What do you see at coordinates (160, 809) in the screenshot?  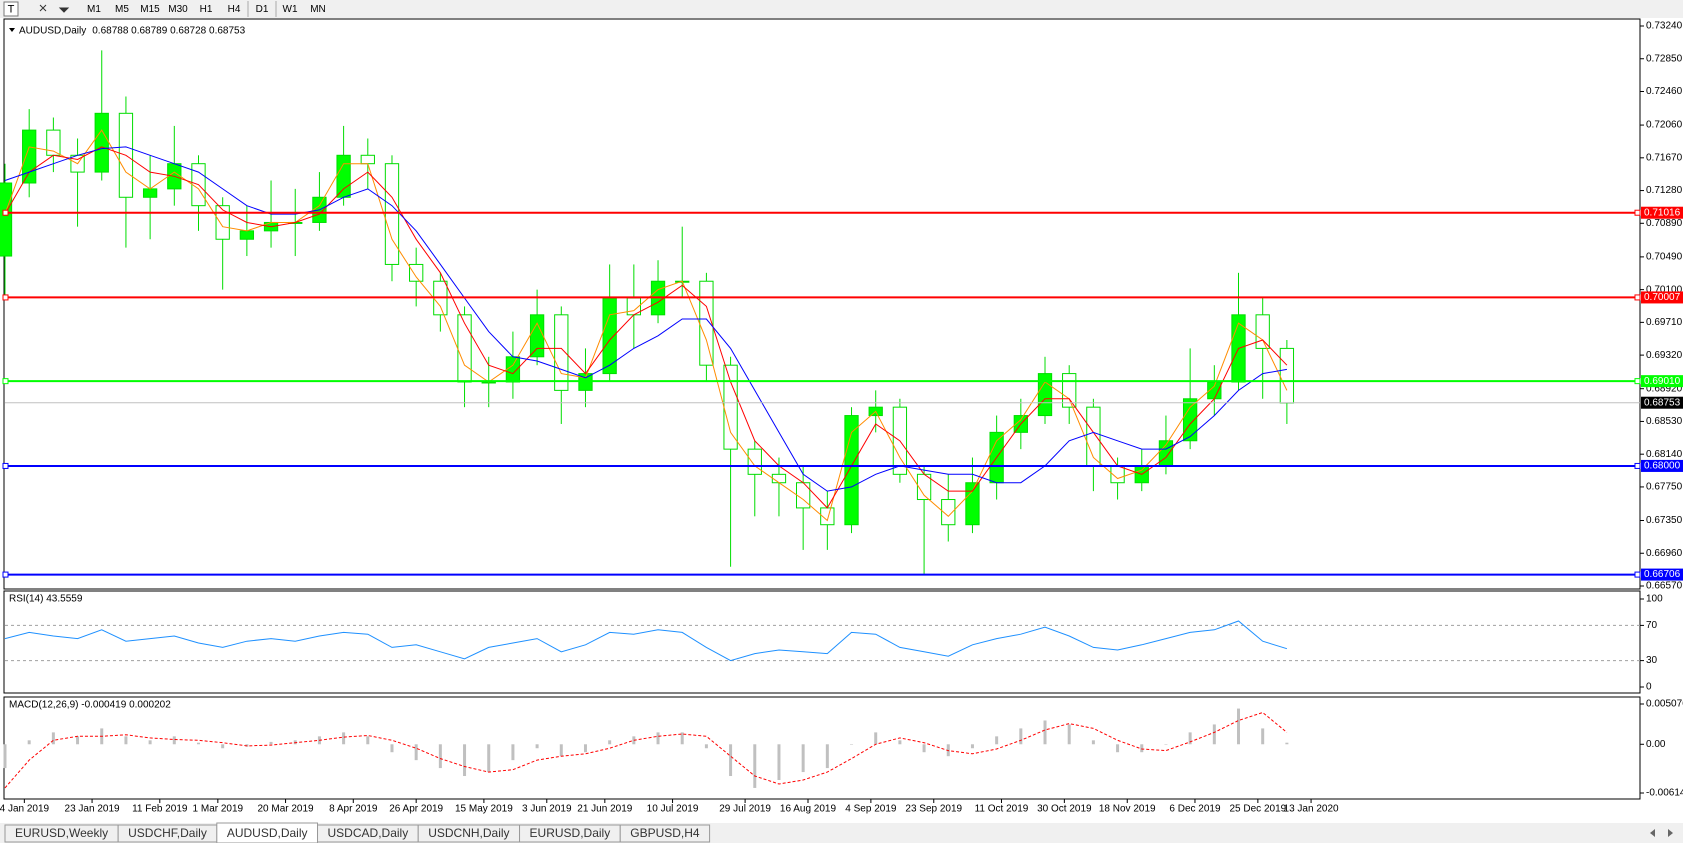 I see `x-tick-label: 11 Feb 2019` at bounding box center [160, 809].